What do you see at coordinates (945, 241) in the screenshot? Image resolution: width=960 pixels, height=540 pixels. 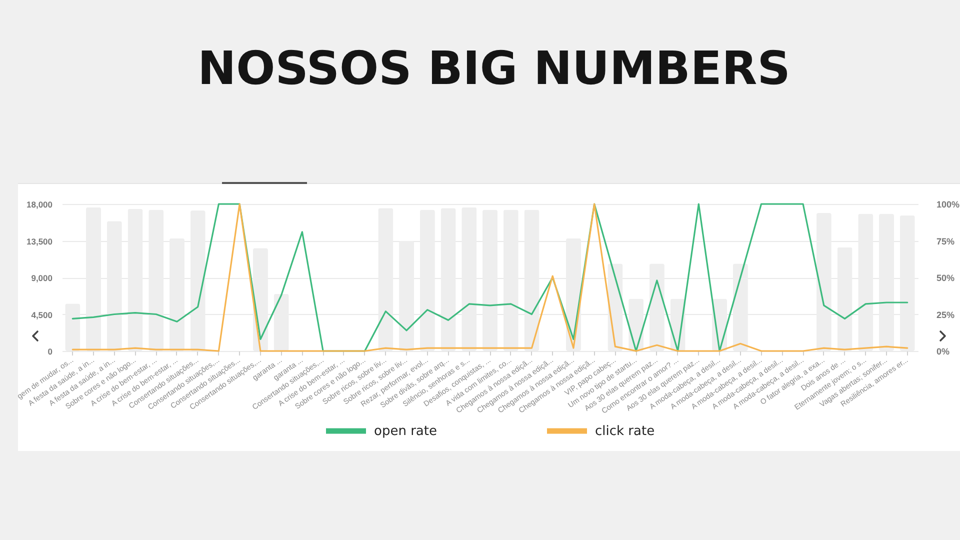 I see `y2-tick-label: 75%` at bounding box center [945, 241].